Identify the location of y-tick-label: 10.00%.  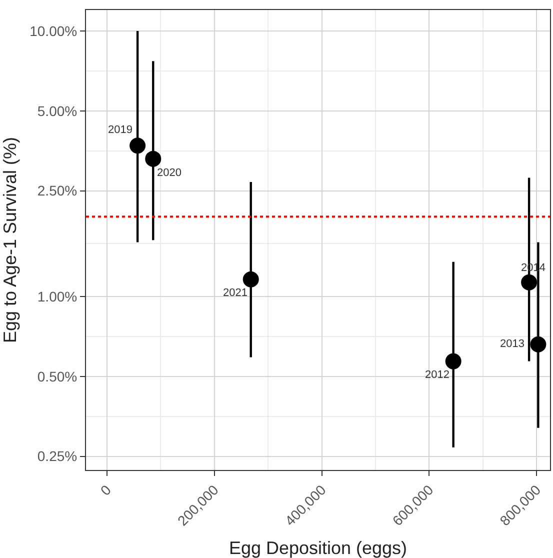
(54, 30).